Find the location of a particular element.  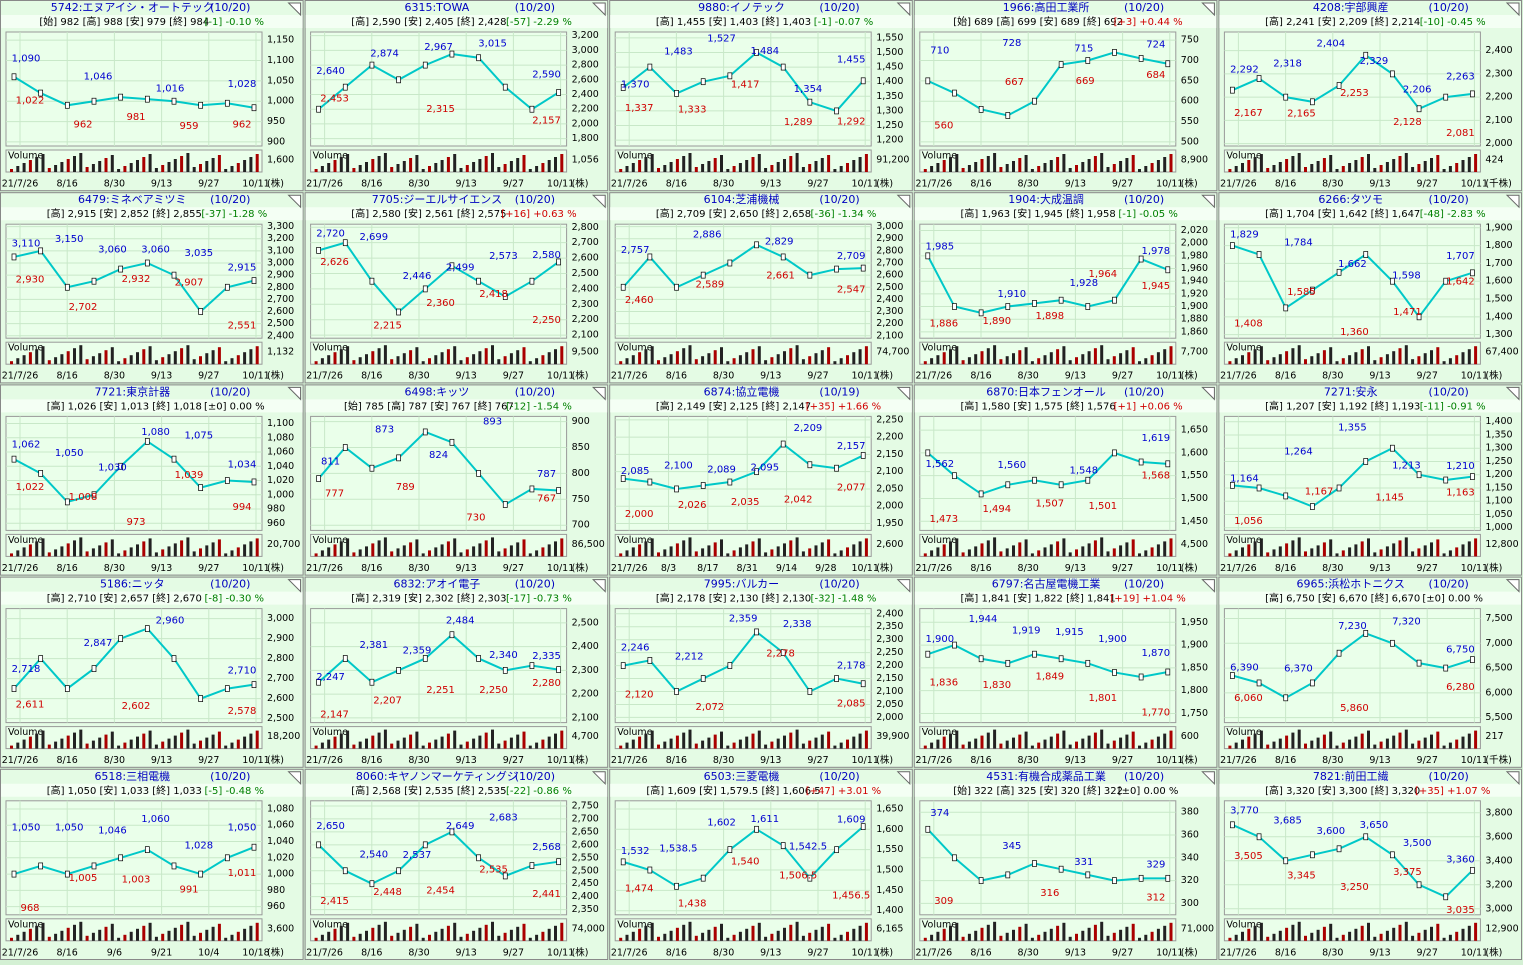

y-tick-label: 1,900 is located at coordinates (1498, 227).